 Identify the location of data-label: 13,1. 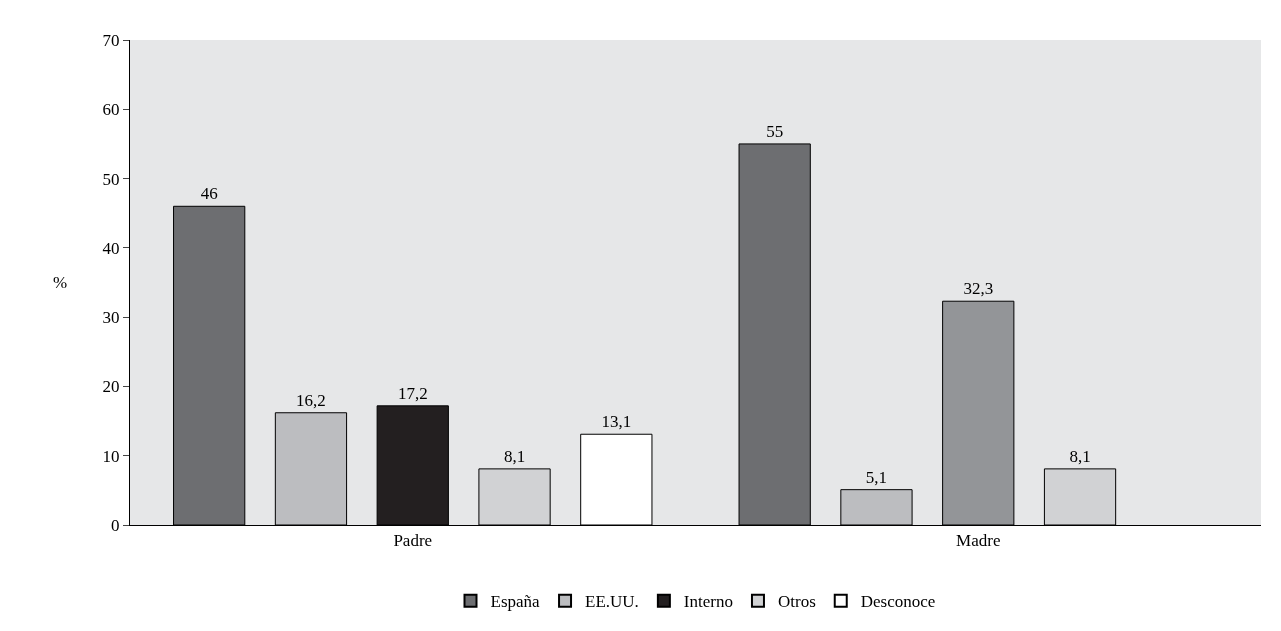
(616, 422).